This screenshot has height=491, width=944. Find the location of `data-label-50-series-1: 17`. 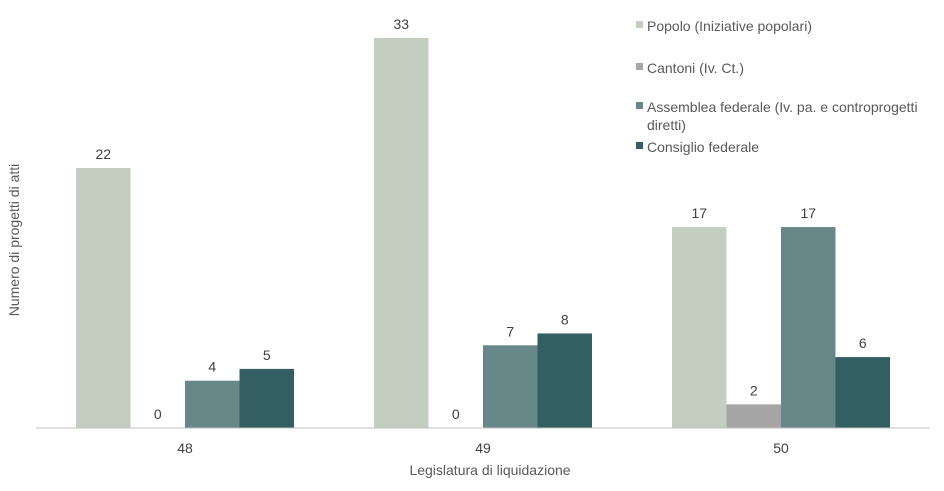

data-label-50-series-1: 17 is located at coordinates (699, 213).